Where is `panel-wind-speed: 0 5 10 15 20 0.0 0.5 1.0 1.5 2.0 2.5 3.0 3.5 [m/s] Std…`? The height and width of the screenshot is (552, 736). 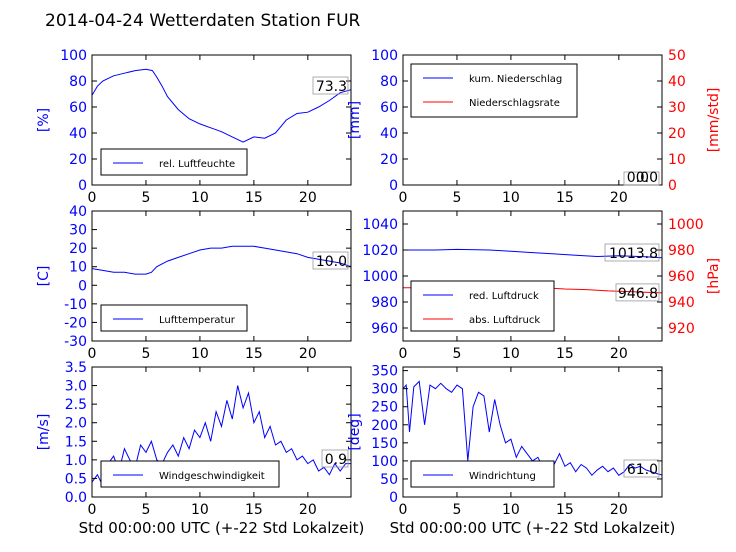
panel-wind-speed: 0 5 10 15 20 0.0 0.5 1.0 1.5 2.0 2.5 3.0 3.5 [m/s] Std… is located at coordinates (200, 448).